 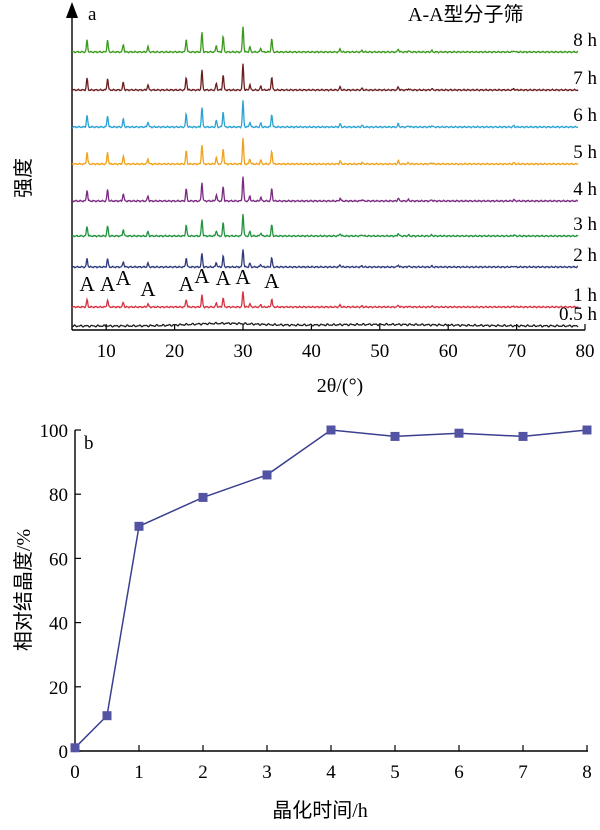 I want to click on panel-b-x-tick-label: 0, so click(x=75, y=772).